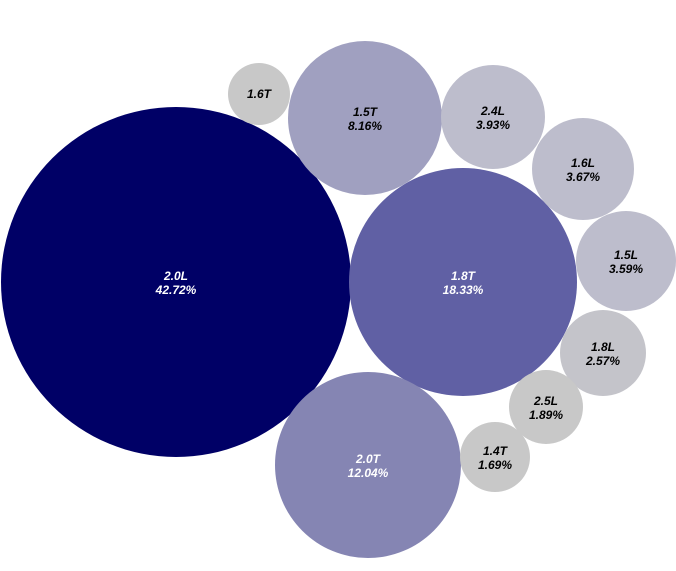 Image resolution: width=676 pixels, height=571 pixels. I want to click on bubble-1-6l: 1.6L3.67%, so click(583, 169).